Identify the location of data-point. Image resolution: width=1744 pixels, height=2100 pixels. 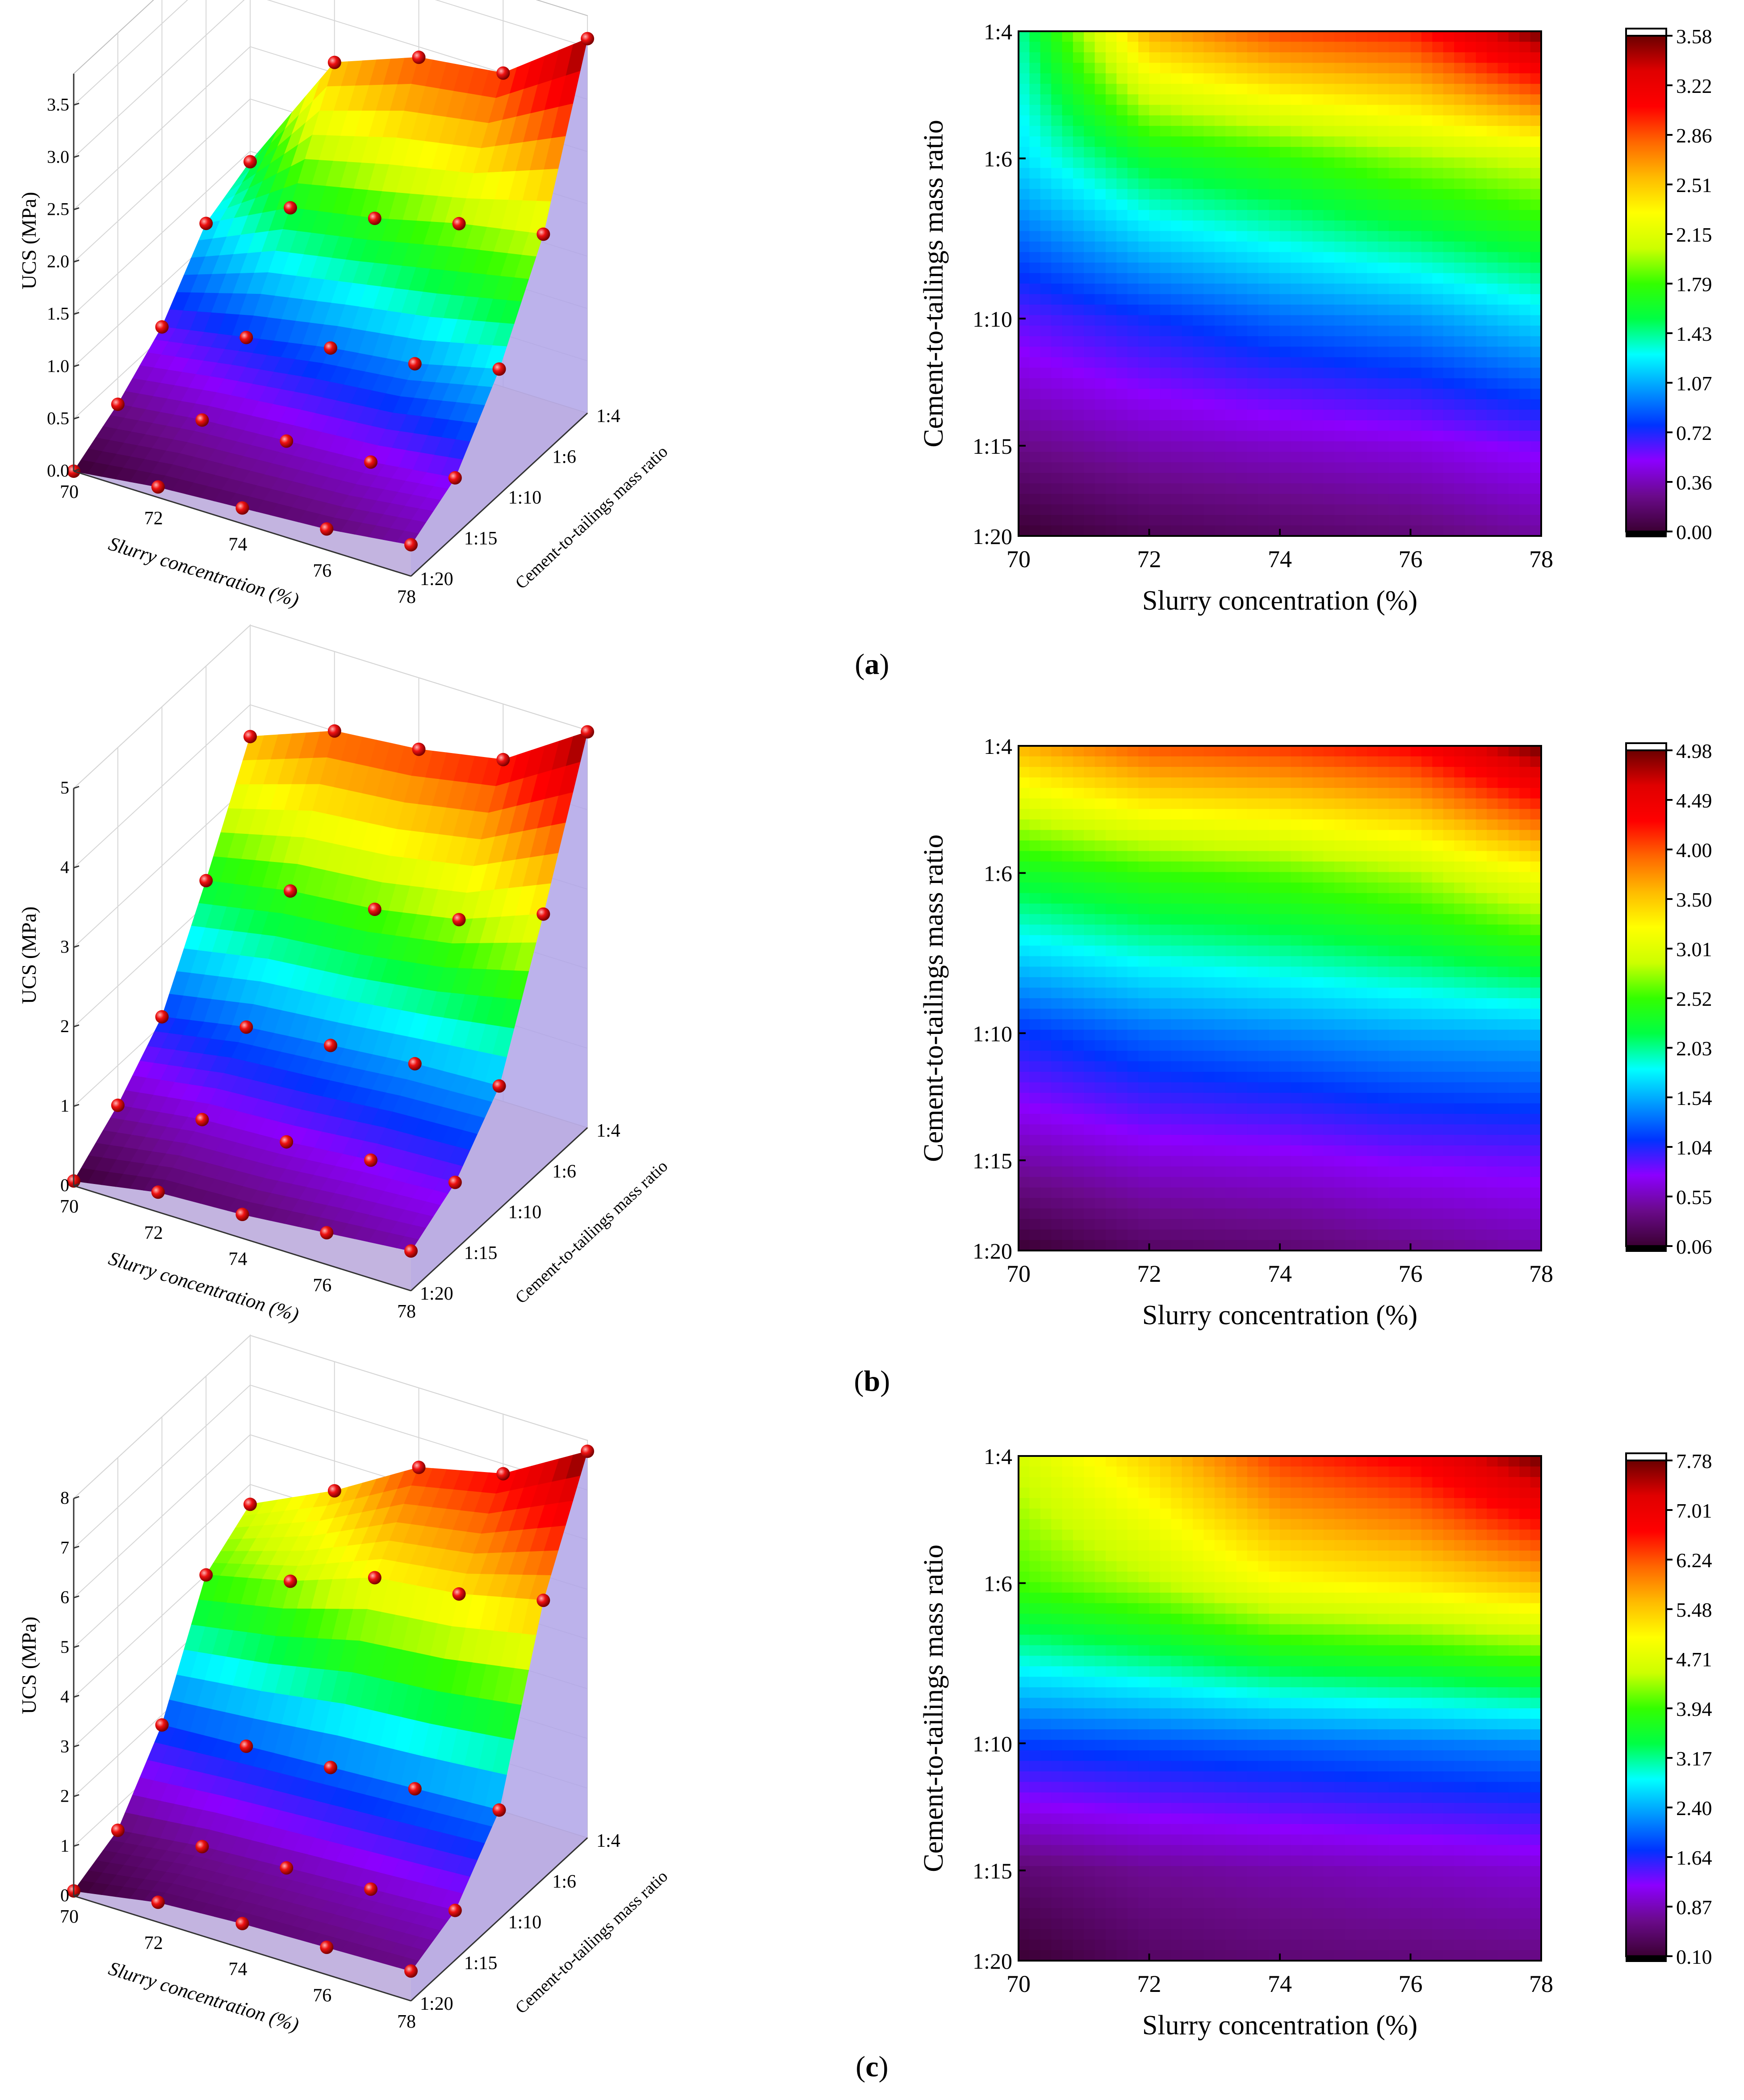
(202, 420).